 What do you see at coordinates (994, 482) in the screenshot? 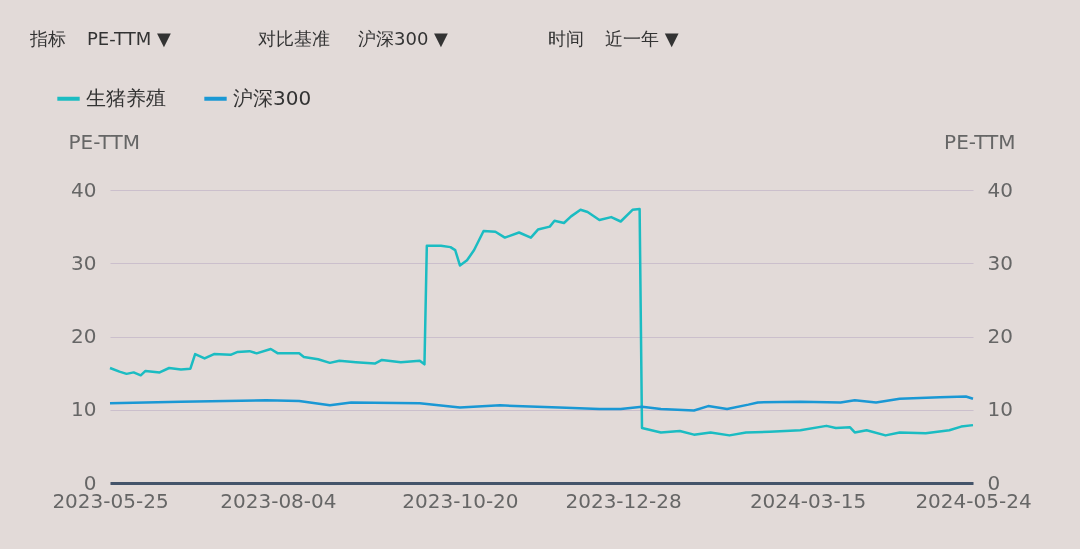
I see `y2-tick-label: 0` at bounding box center [994, 482].